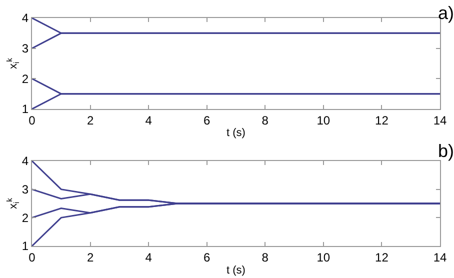  What do you see at coordinates (446, 13) in the screenshot?
I see `annotation: a)` at bounding box center [446, 13].